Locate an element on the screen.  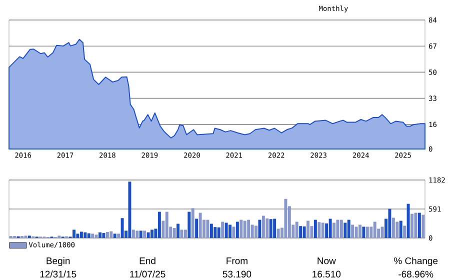
text: -68.96% is located at coordinates (416, 274).